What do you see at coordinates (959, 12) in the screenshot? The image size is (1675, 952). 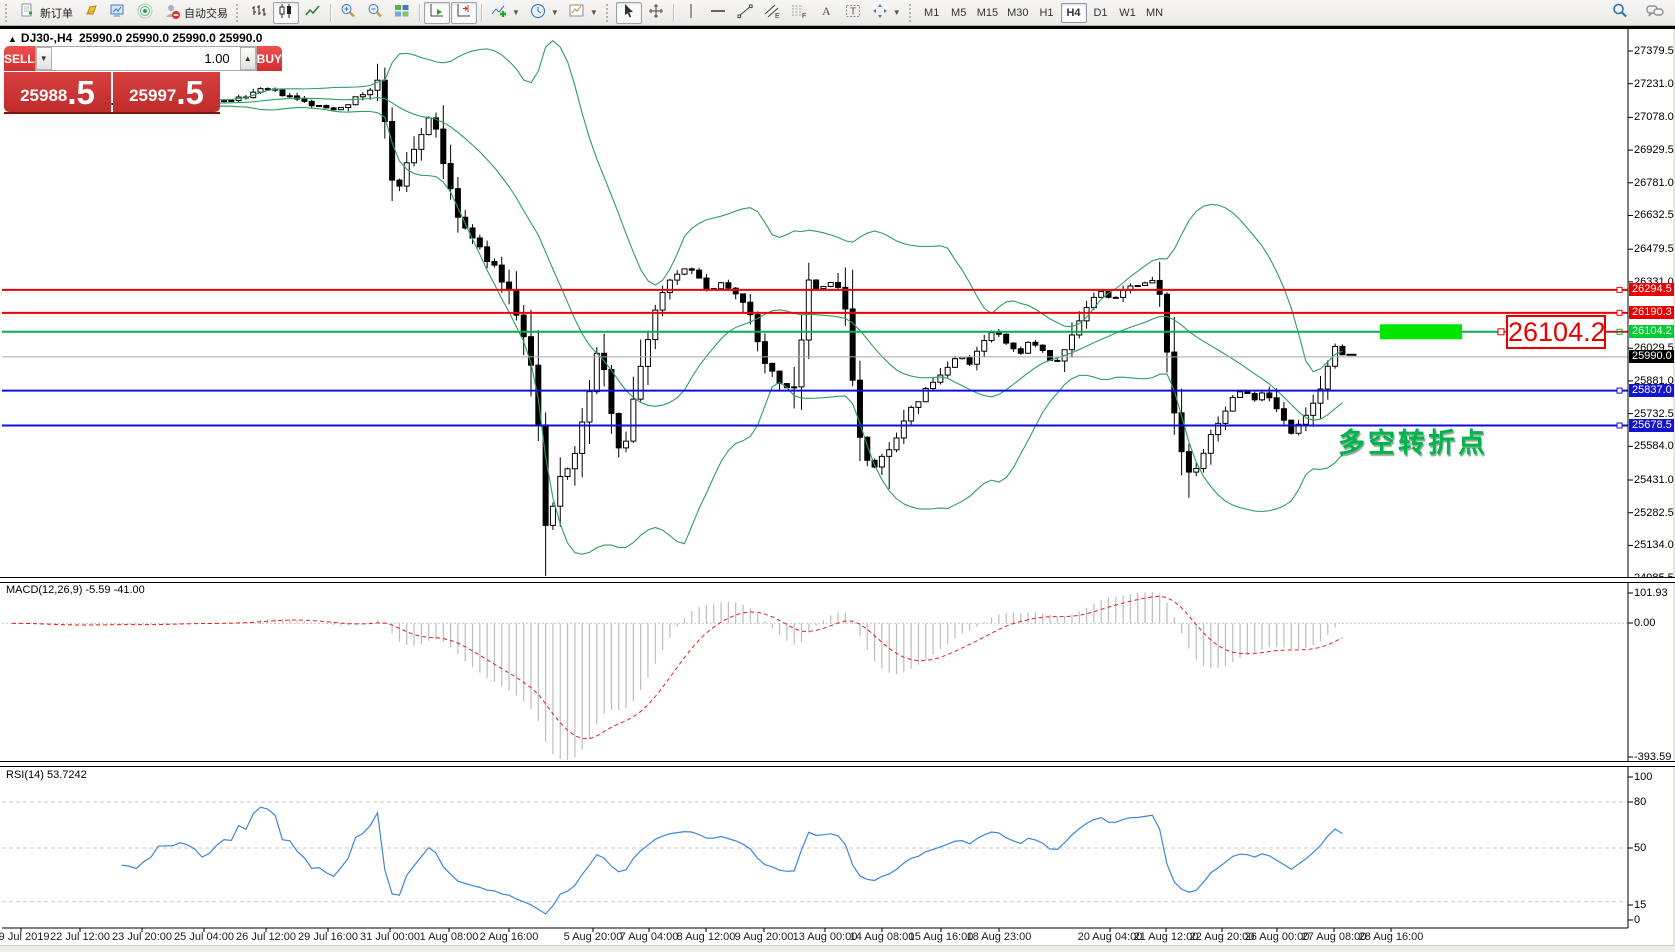 I see `tab-timeframe-m5: M5` at bounding box center [959, 12].